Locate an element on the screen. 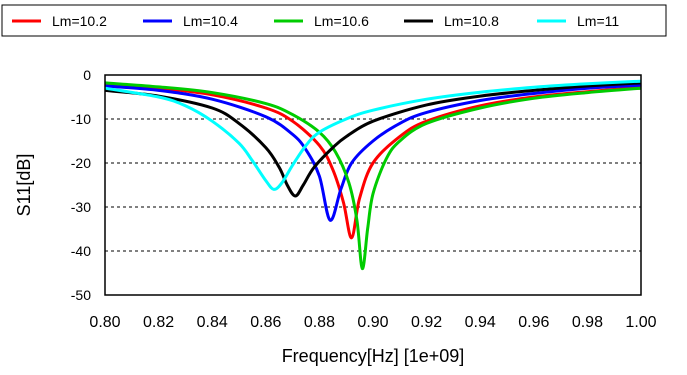 Image resolution: width=687 pixels, height=375 pixels. x-tick-label: 0.82 is located at coordinates (158, 322).